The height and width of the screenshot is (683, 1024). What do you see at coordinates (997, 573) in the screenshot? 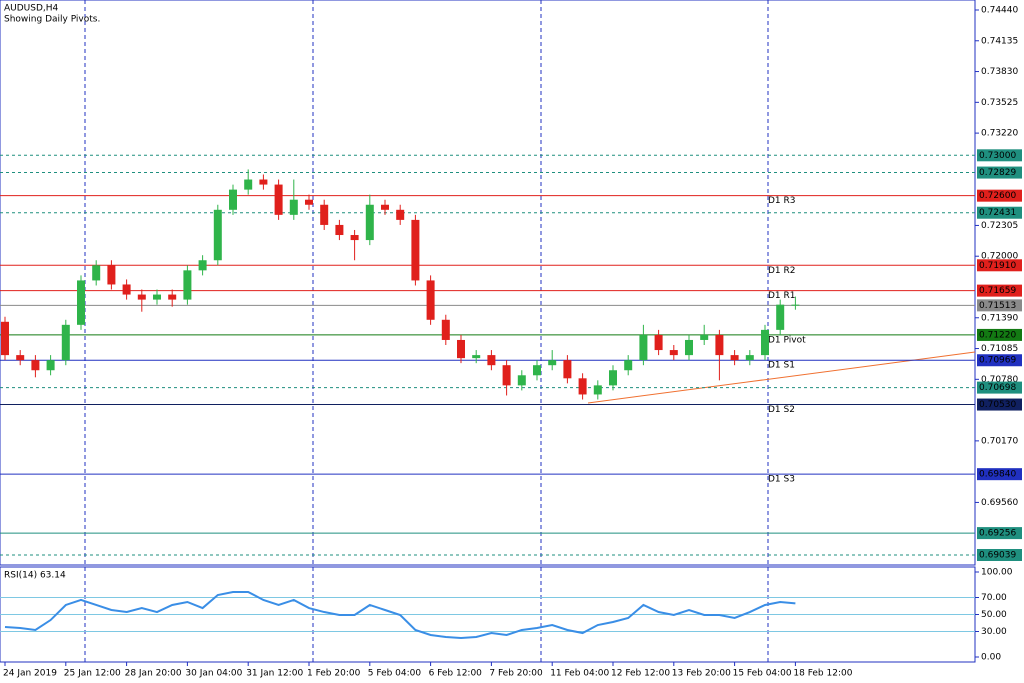
I see `rsi-tick-label: 100.00` at bounding box center [997, 573].